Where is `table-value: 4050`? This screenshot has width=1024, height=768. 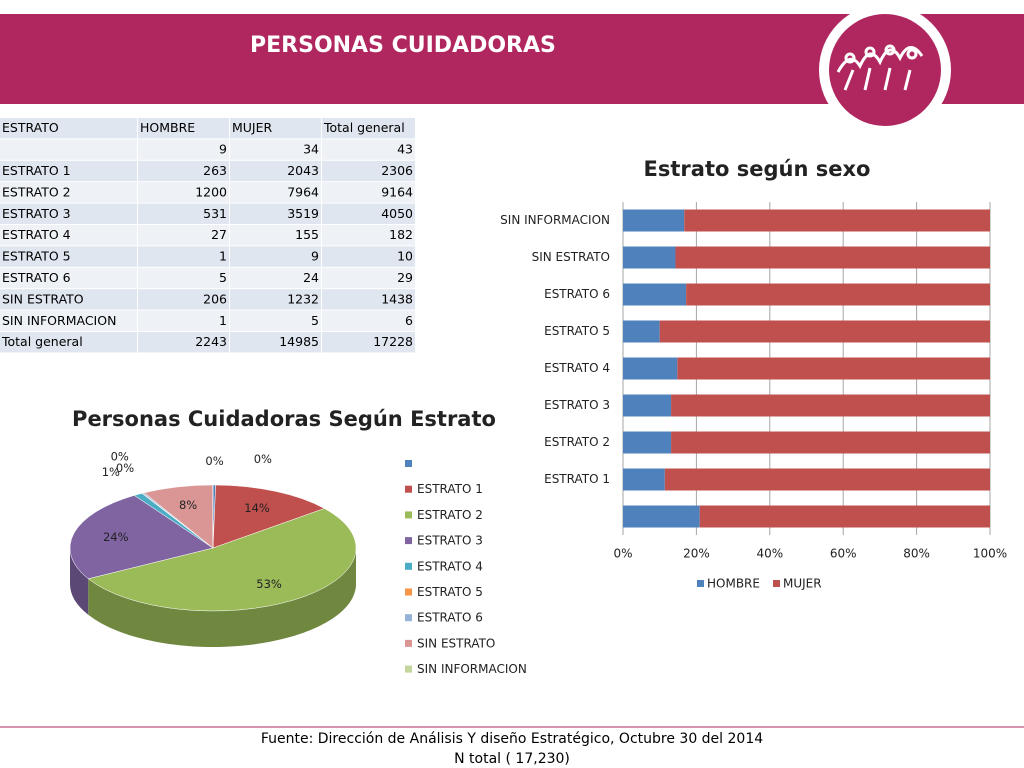
table-value: 4050 is located at coordinates (397, 213).